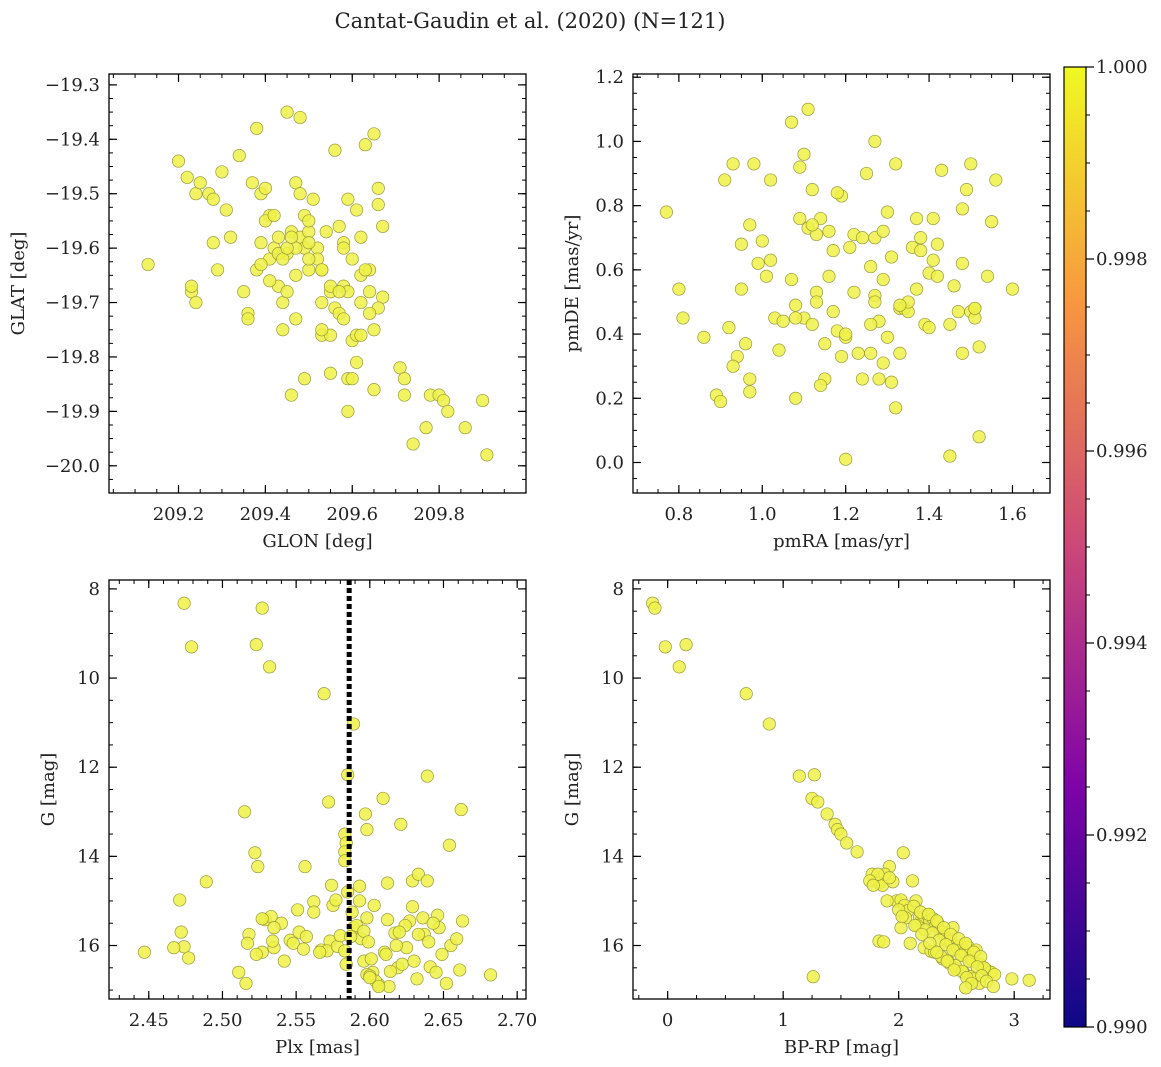  I want to click on colorbar-tick-label: 0.994, so click(1122, 643).